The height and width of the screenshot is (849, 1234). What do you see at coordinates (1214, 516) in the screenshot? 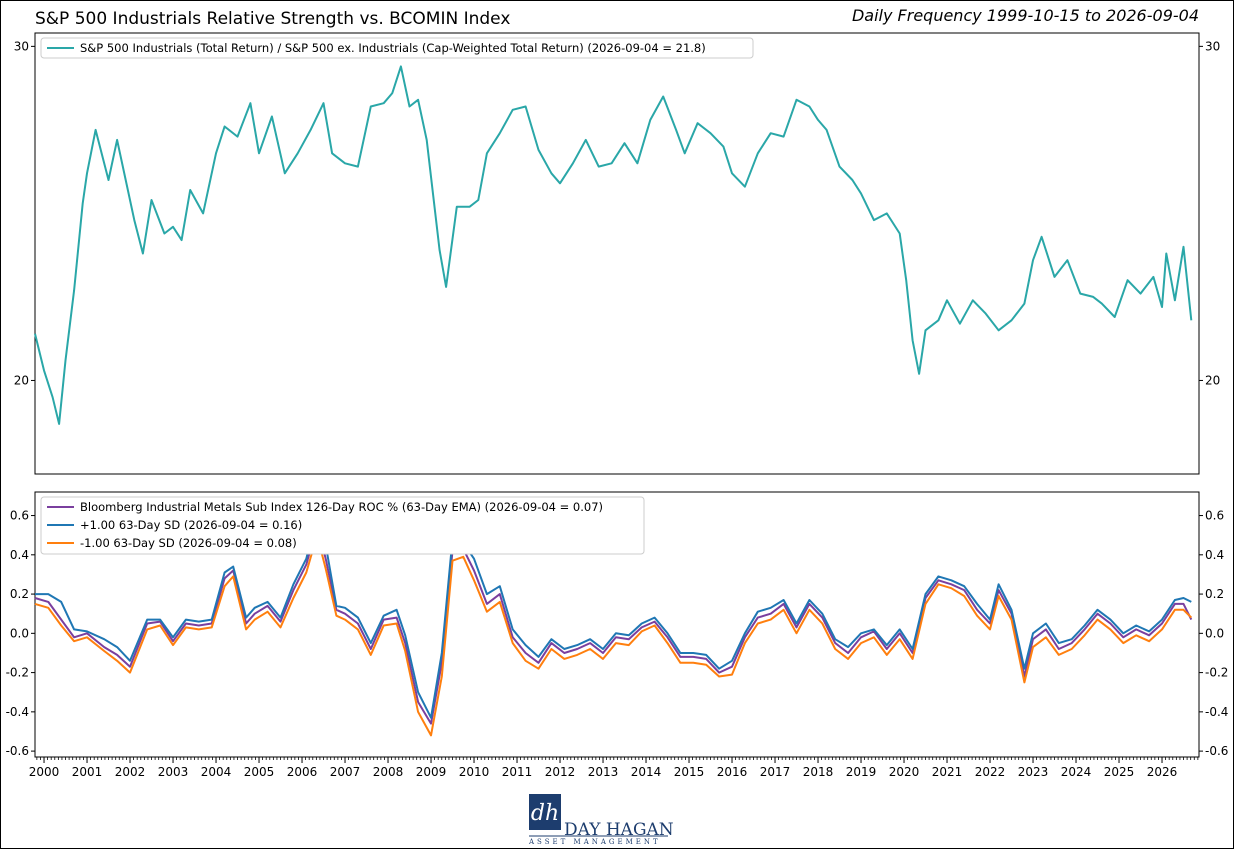
I see `bottom-y-tick-label-right: 0.6` at bounding box center [1214, 516].